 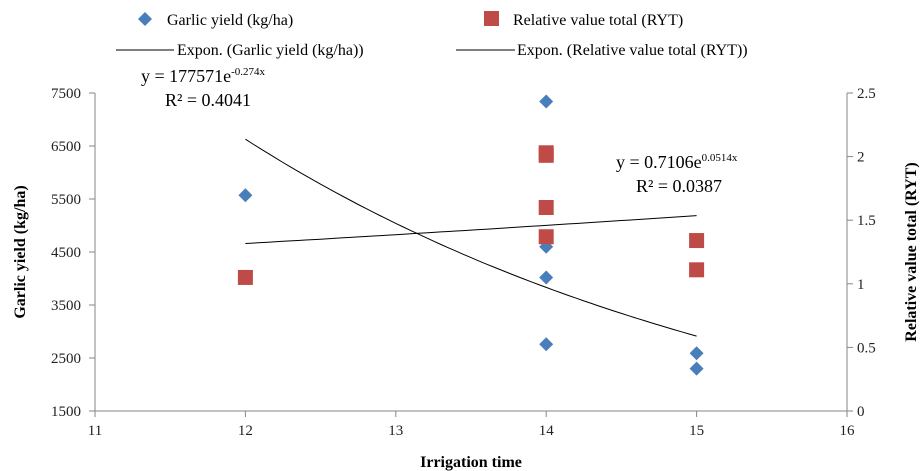 I want to click on x-tick-label: 11, so click(x=95, y=431).